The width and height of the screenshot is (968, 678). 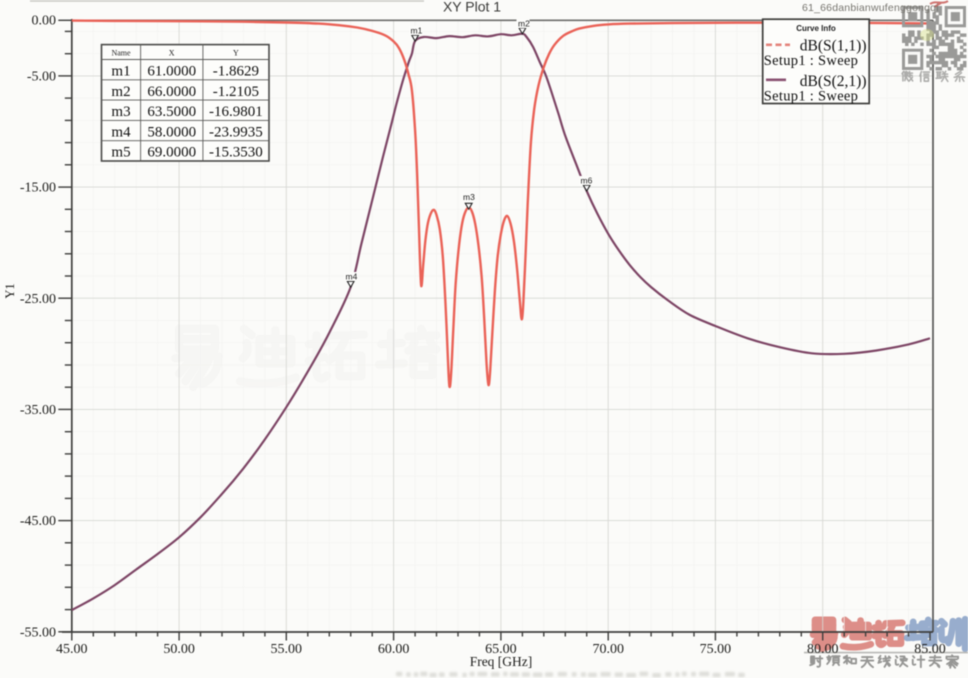 What do you see at coordinates (10, 290) in the screenshot?
I see `svg-text: Y1` at bounding box center [10, 290].